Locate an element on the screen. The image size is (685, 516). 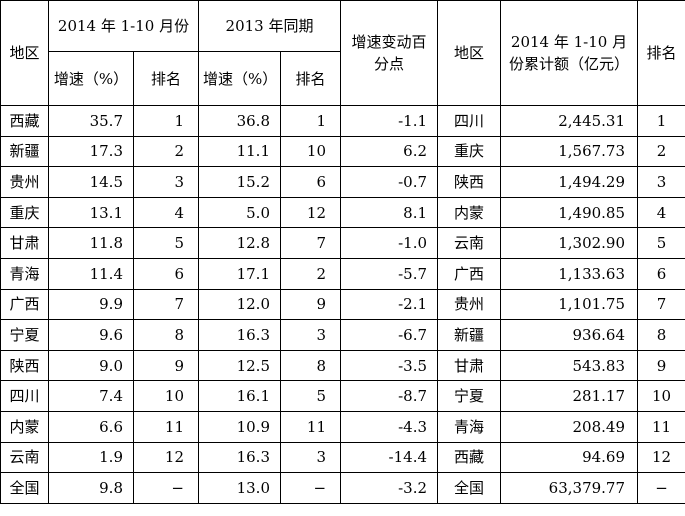
table-row: 宁夏 9.6 8 16.3 3 -6.7 新疆 936.64 8 is located at coordinates (342, 335).